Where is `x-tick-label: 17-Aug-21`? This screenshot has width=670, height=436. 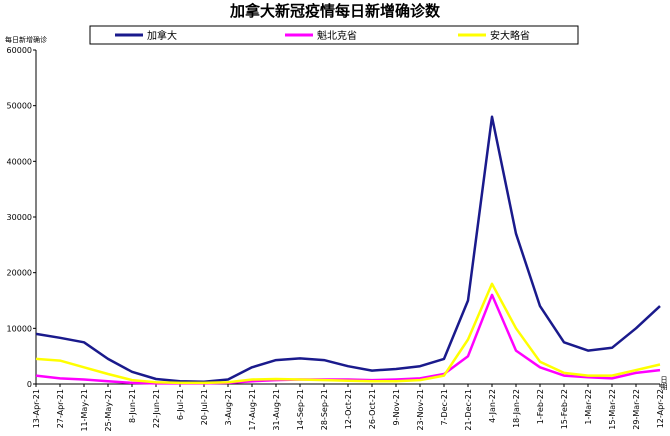 x-tick-label: 17-Aug-21 is located at coordinates (252, 410).